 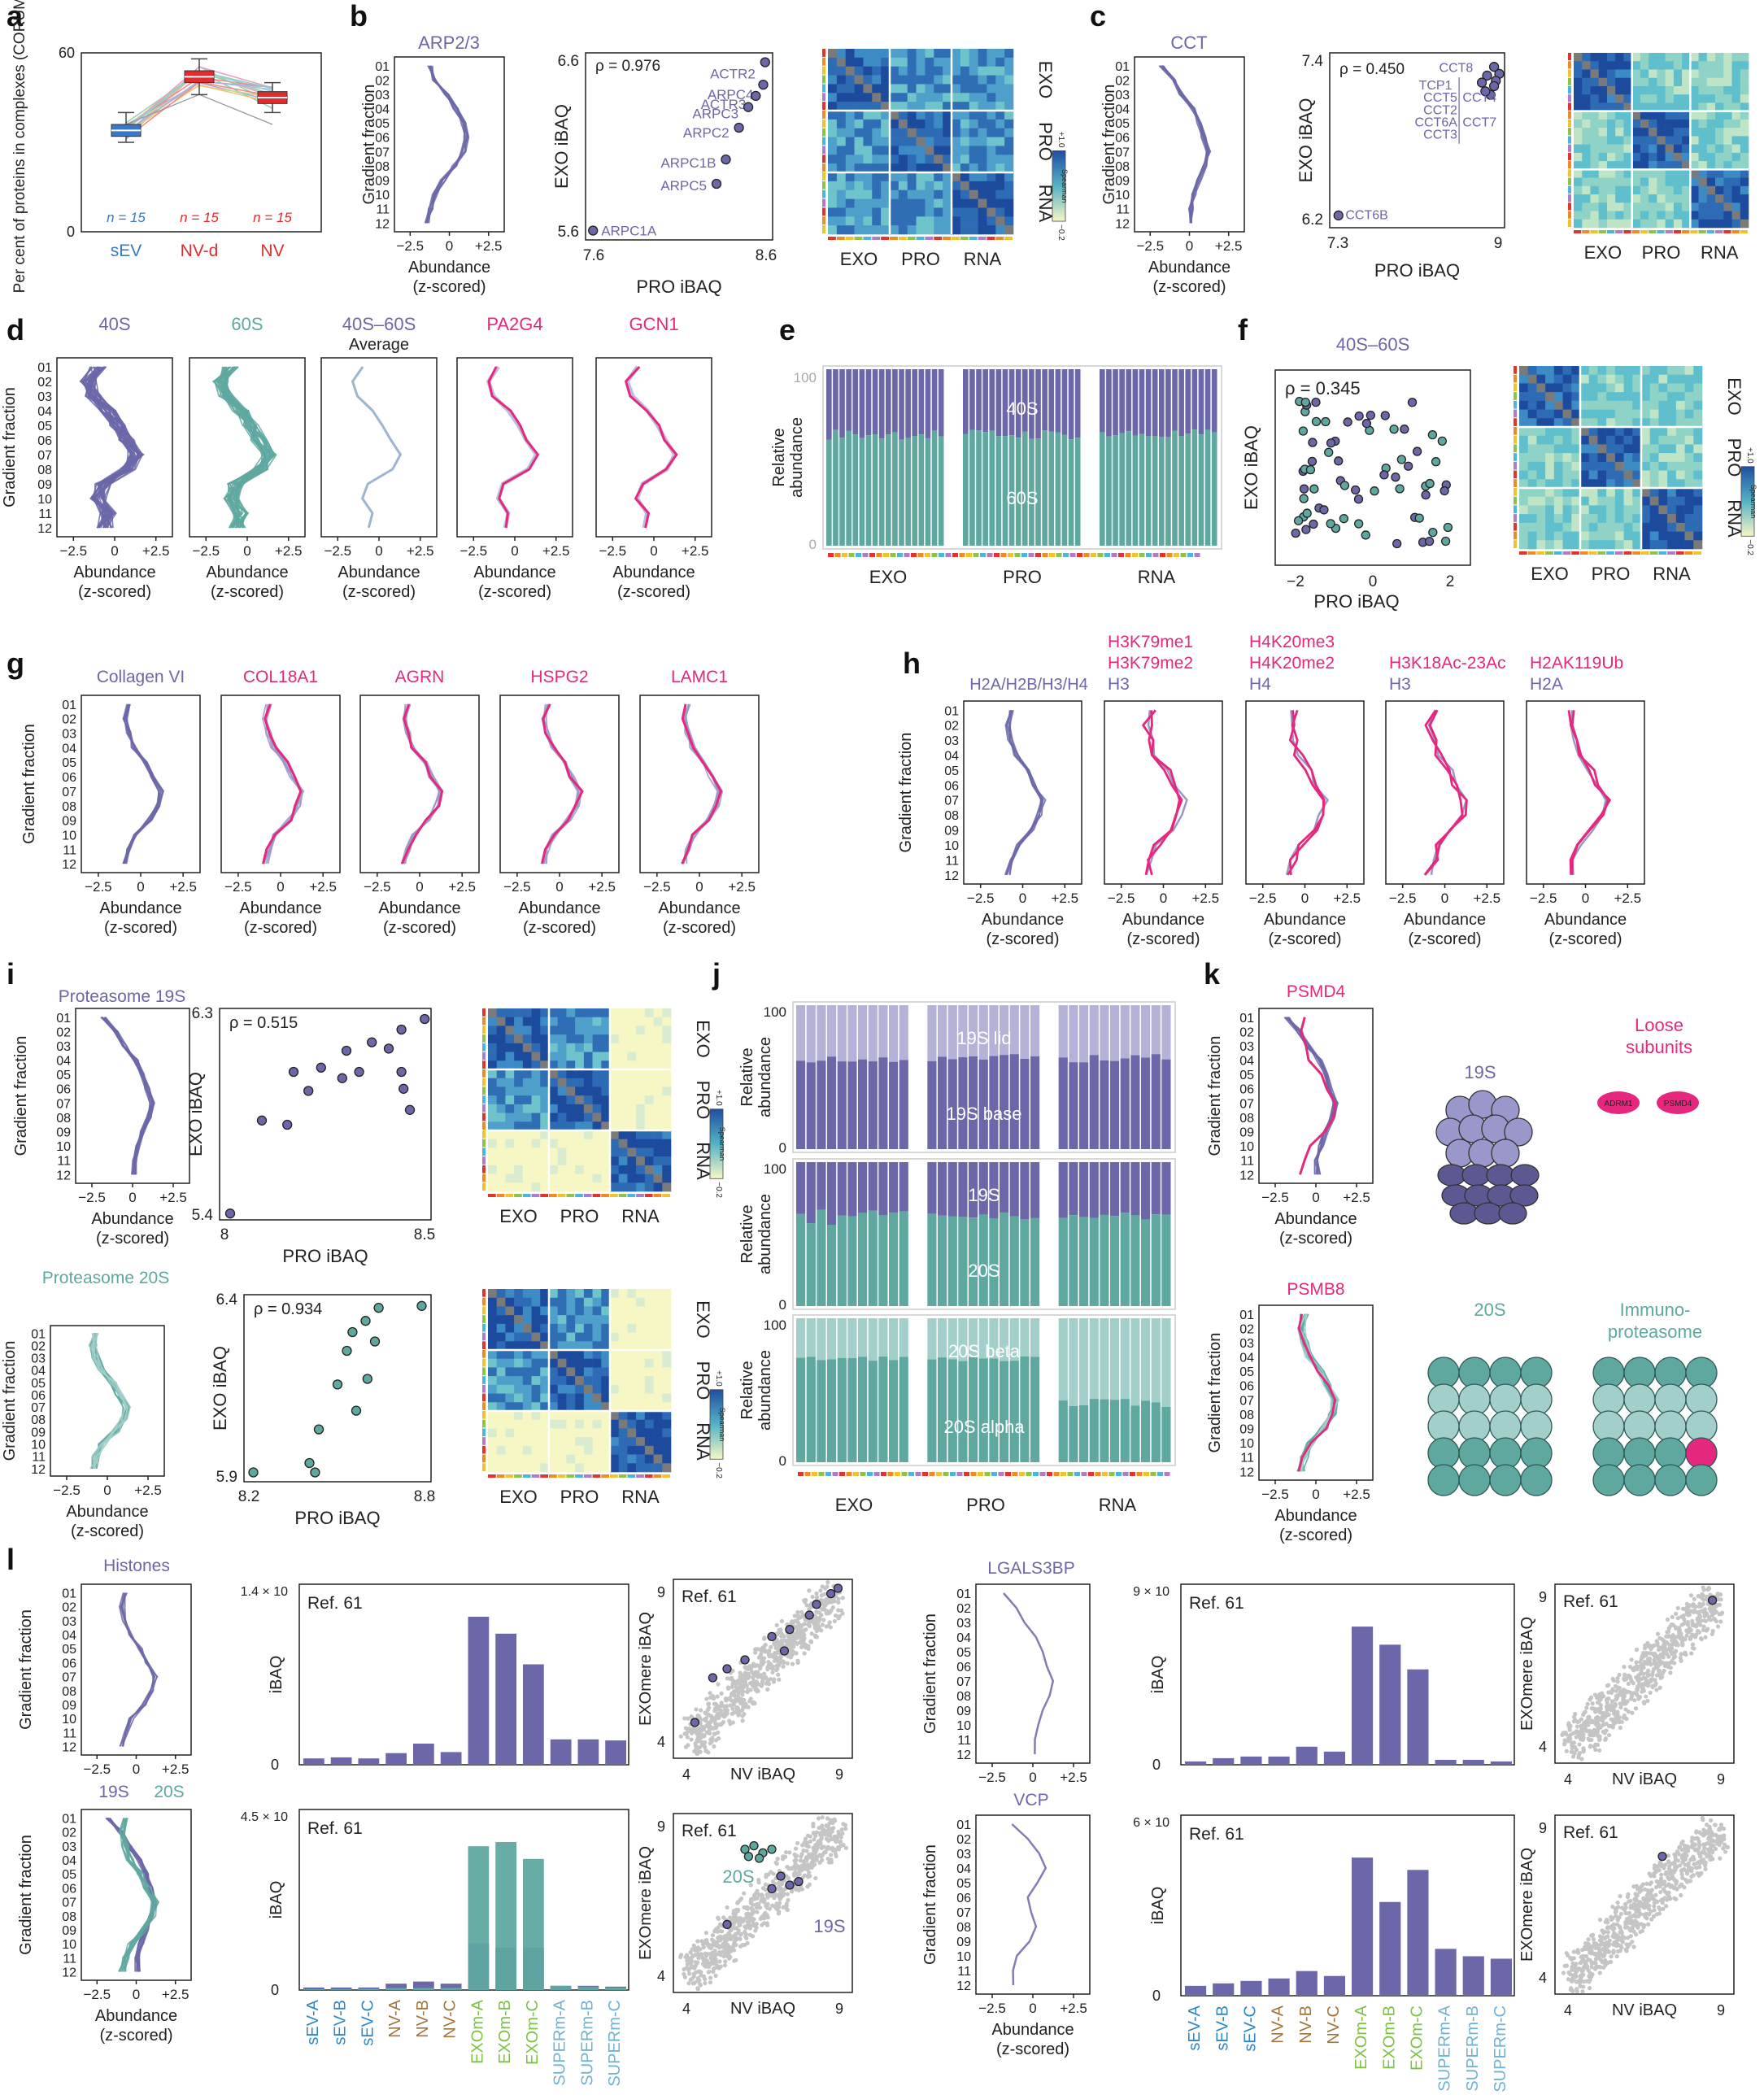 What do you see at coordinates (69, 1820) in the screenshot?
I see `fraction-tick: 01` at bounding box center [69, 1820].